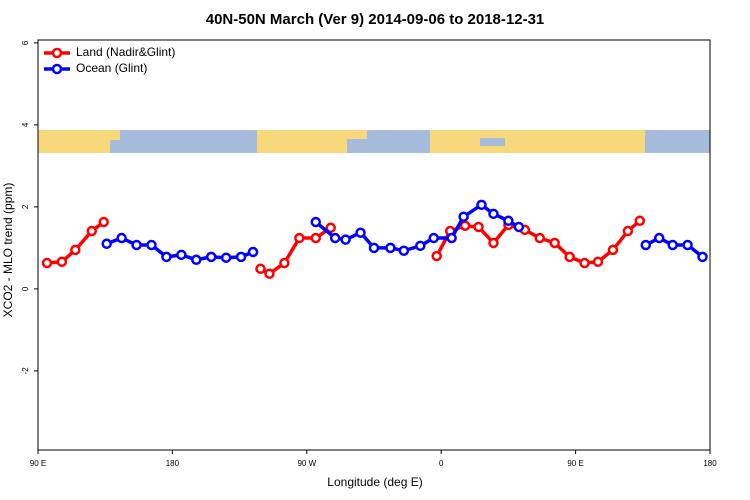 The image size is (750, 500). Describe the element at coordinates (25, 42) in the screenshot. I see `y-tick-label: 6` at that location.